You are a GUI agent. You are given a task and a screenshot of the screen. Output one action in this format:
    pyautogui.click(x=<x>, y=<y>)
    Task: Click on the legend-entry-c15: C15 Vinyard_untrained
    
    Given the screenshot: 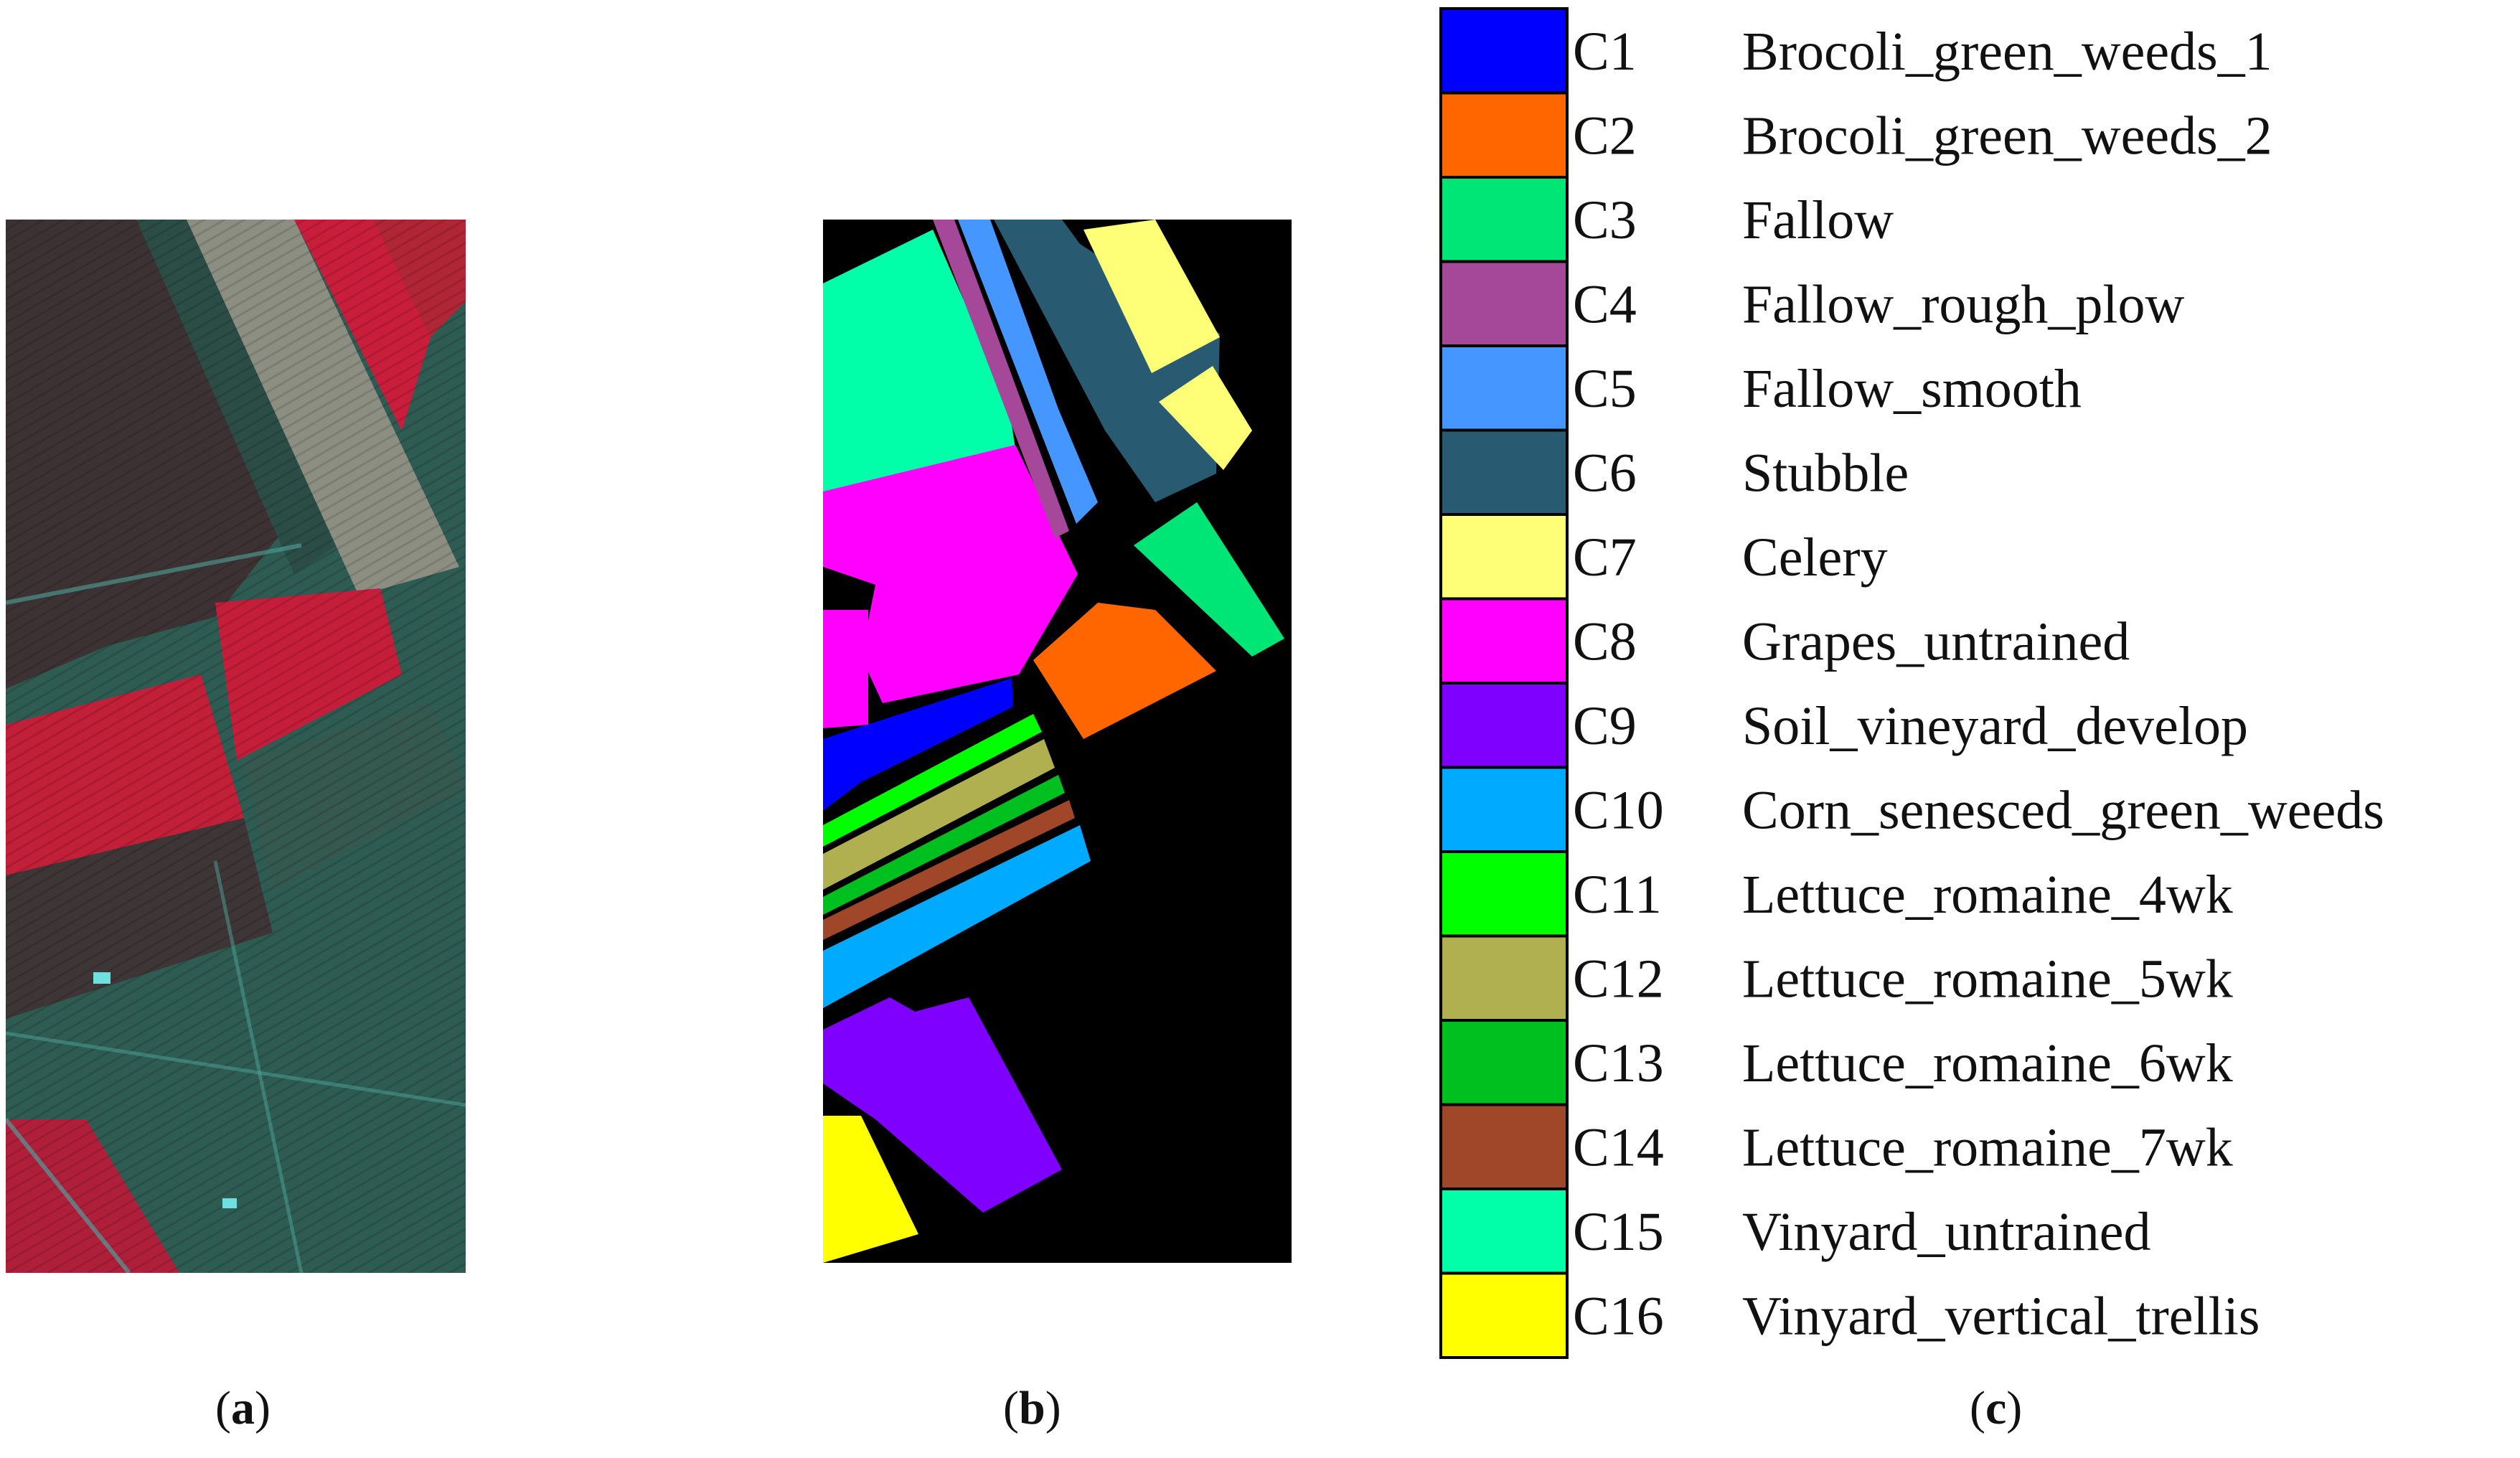 What is the action you would take?
    pyautogui.click(x=1794, y=1231)
    